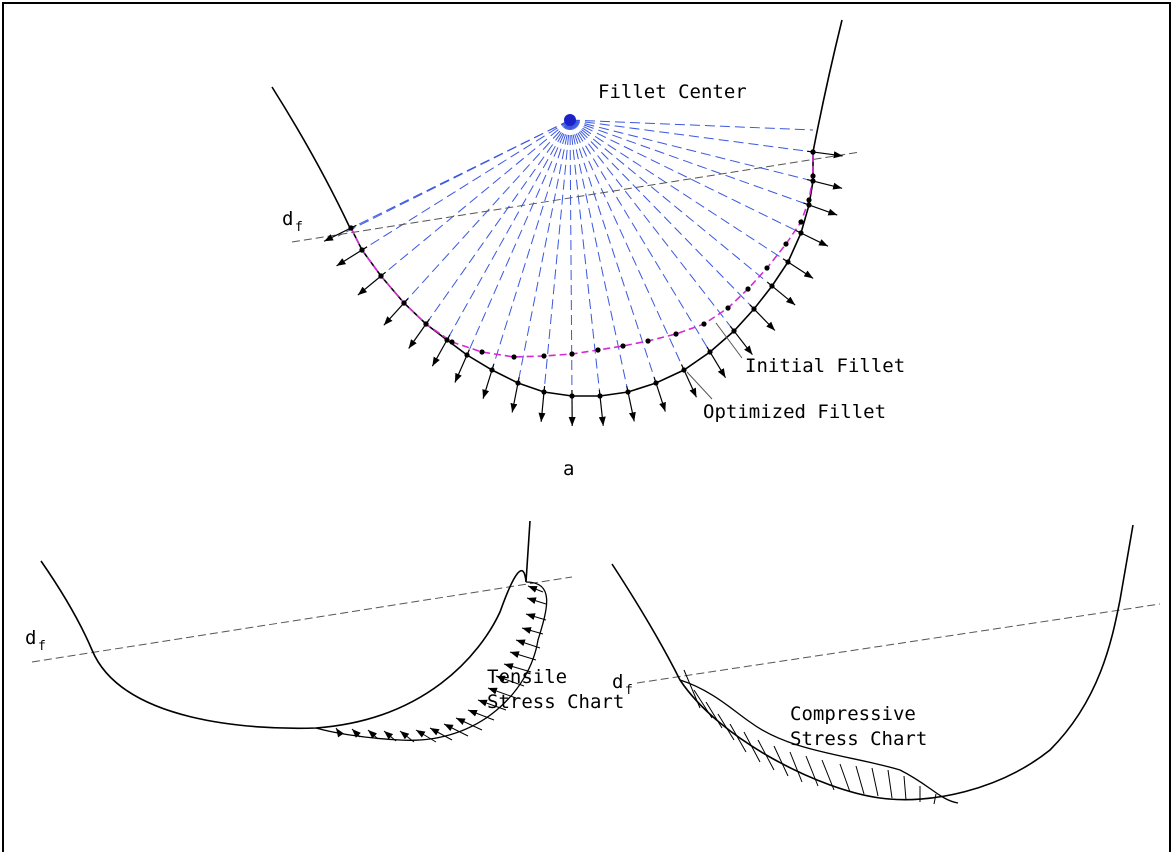 The width and height of the screenshot is (1173, 852). I want to click on initial-fillet-curve, so click(582, 255).